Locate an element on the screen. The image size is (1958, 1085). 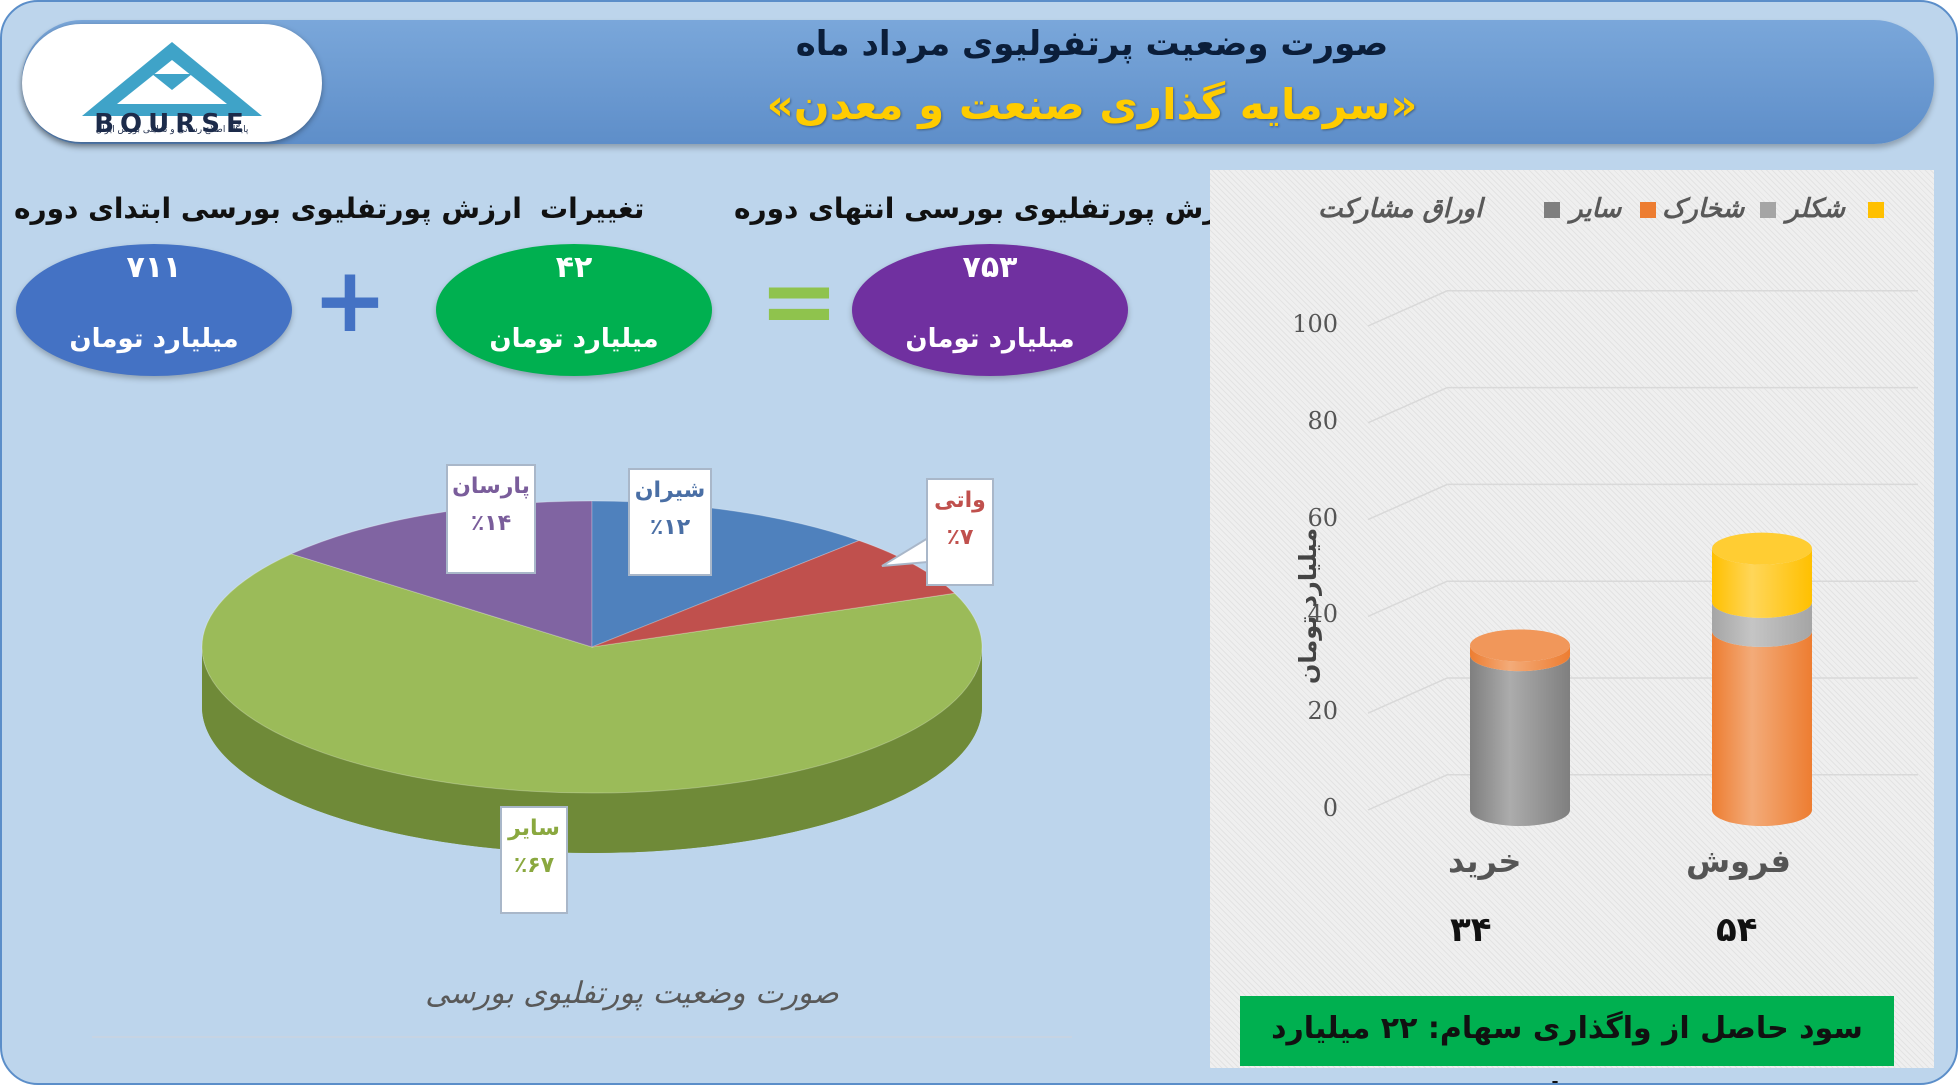
pie-label-parsan-name: پارسان is located at coordinates (491, 486).